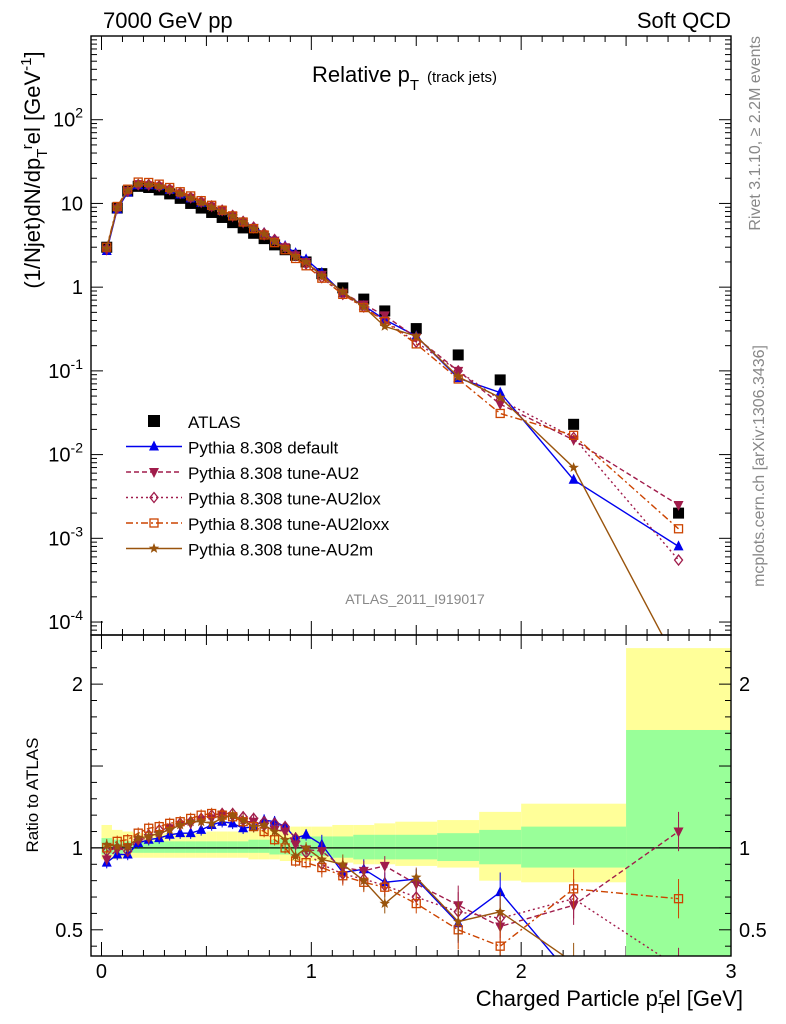 The height and width of the screenshot is (1024, 786). What do you see at coordinates (68, 118) in the screenshot?
I see `y-tick-label: 10²` at bounding box center [68, 118].